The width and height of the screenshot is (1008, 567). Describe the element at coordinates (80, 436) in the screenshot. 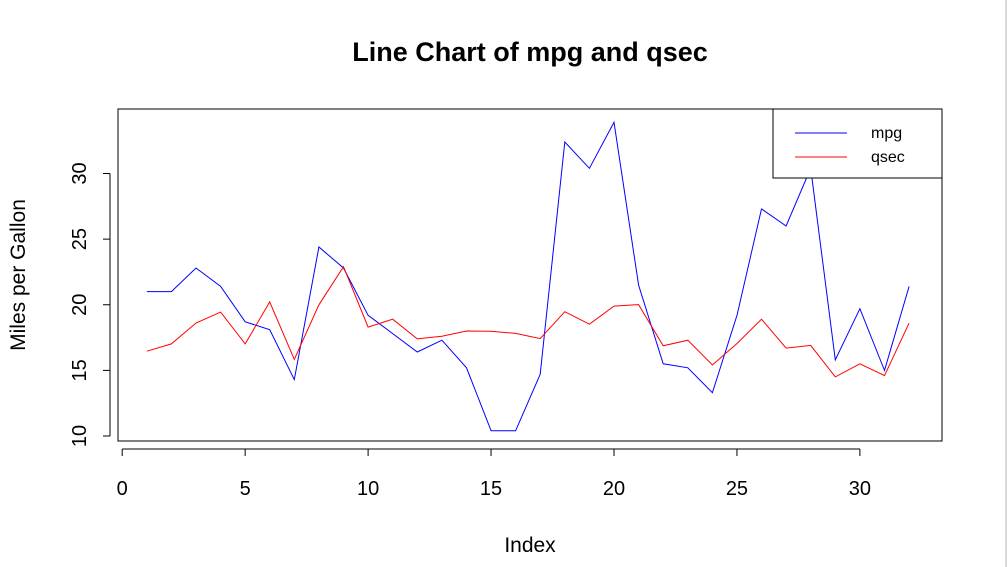

I see `y-tick-label: 10` at that location.